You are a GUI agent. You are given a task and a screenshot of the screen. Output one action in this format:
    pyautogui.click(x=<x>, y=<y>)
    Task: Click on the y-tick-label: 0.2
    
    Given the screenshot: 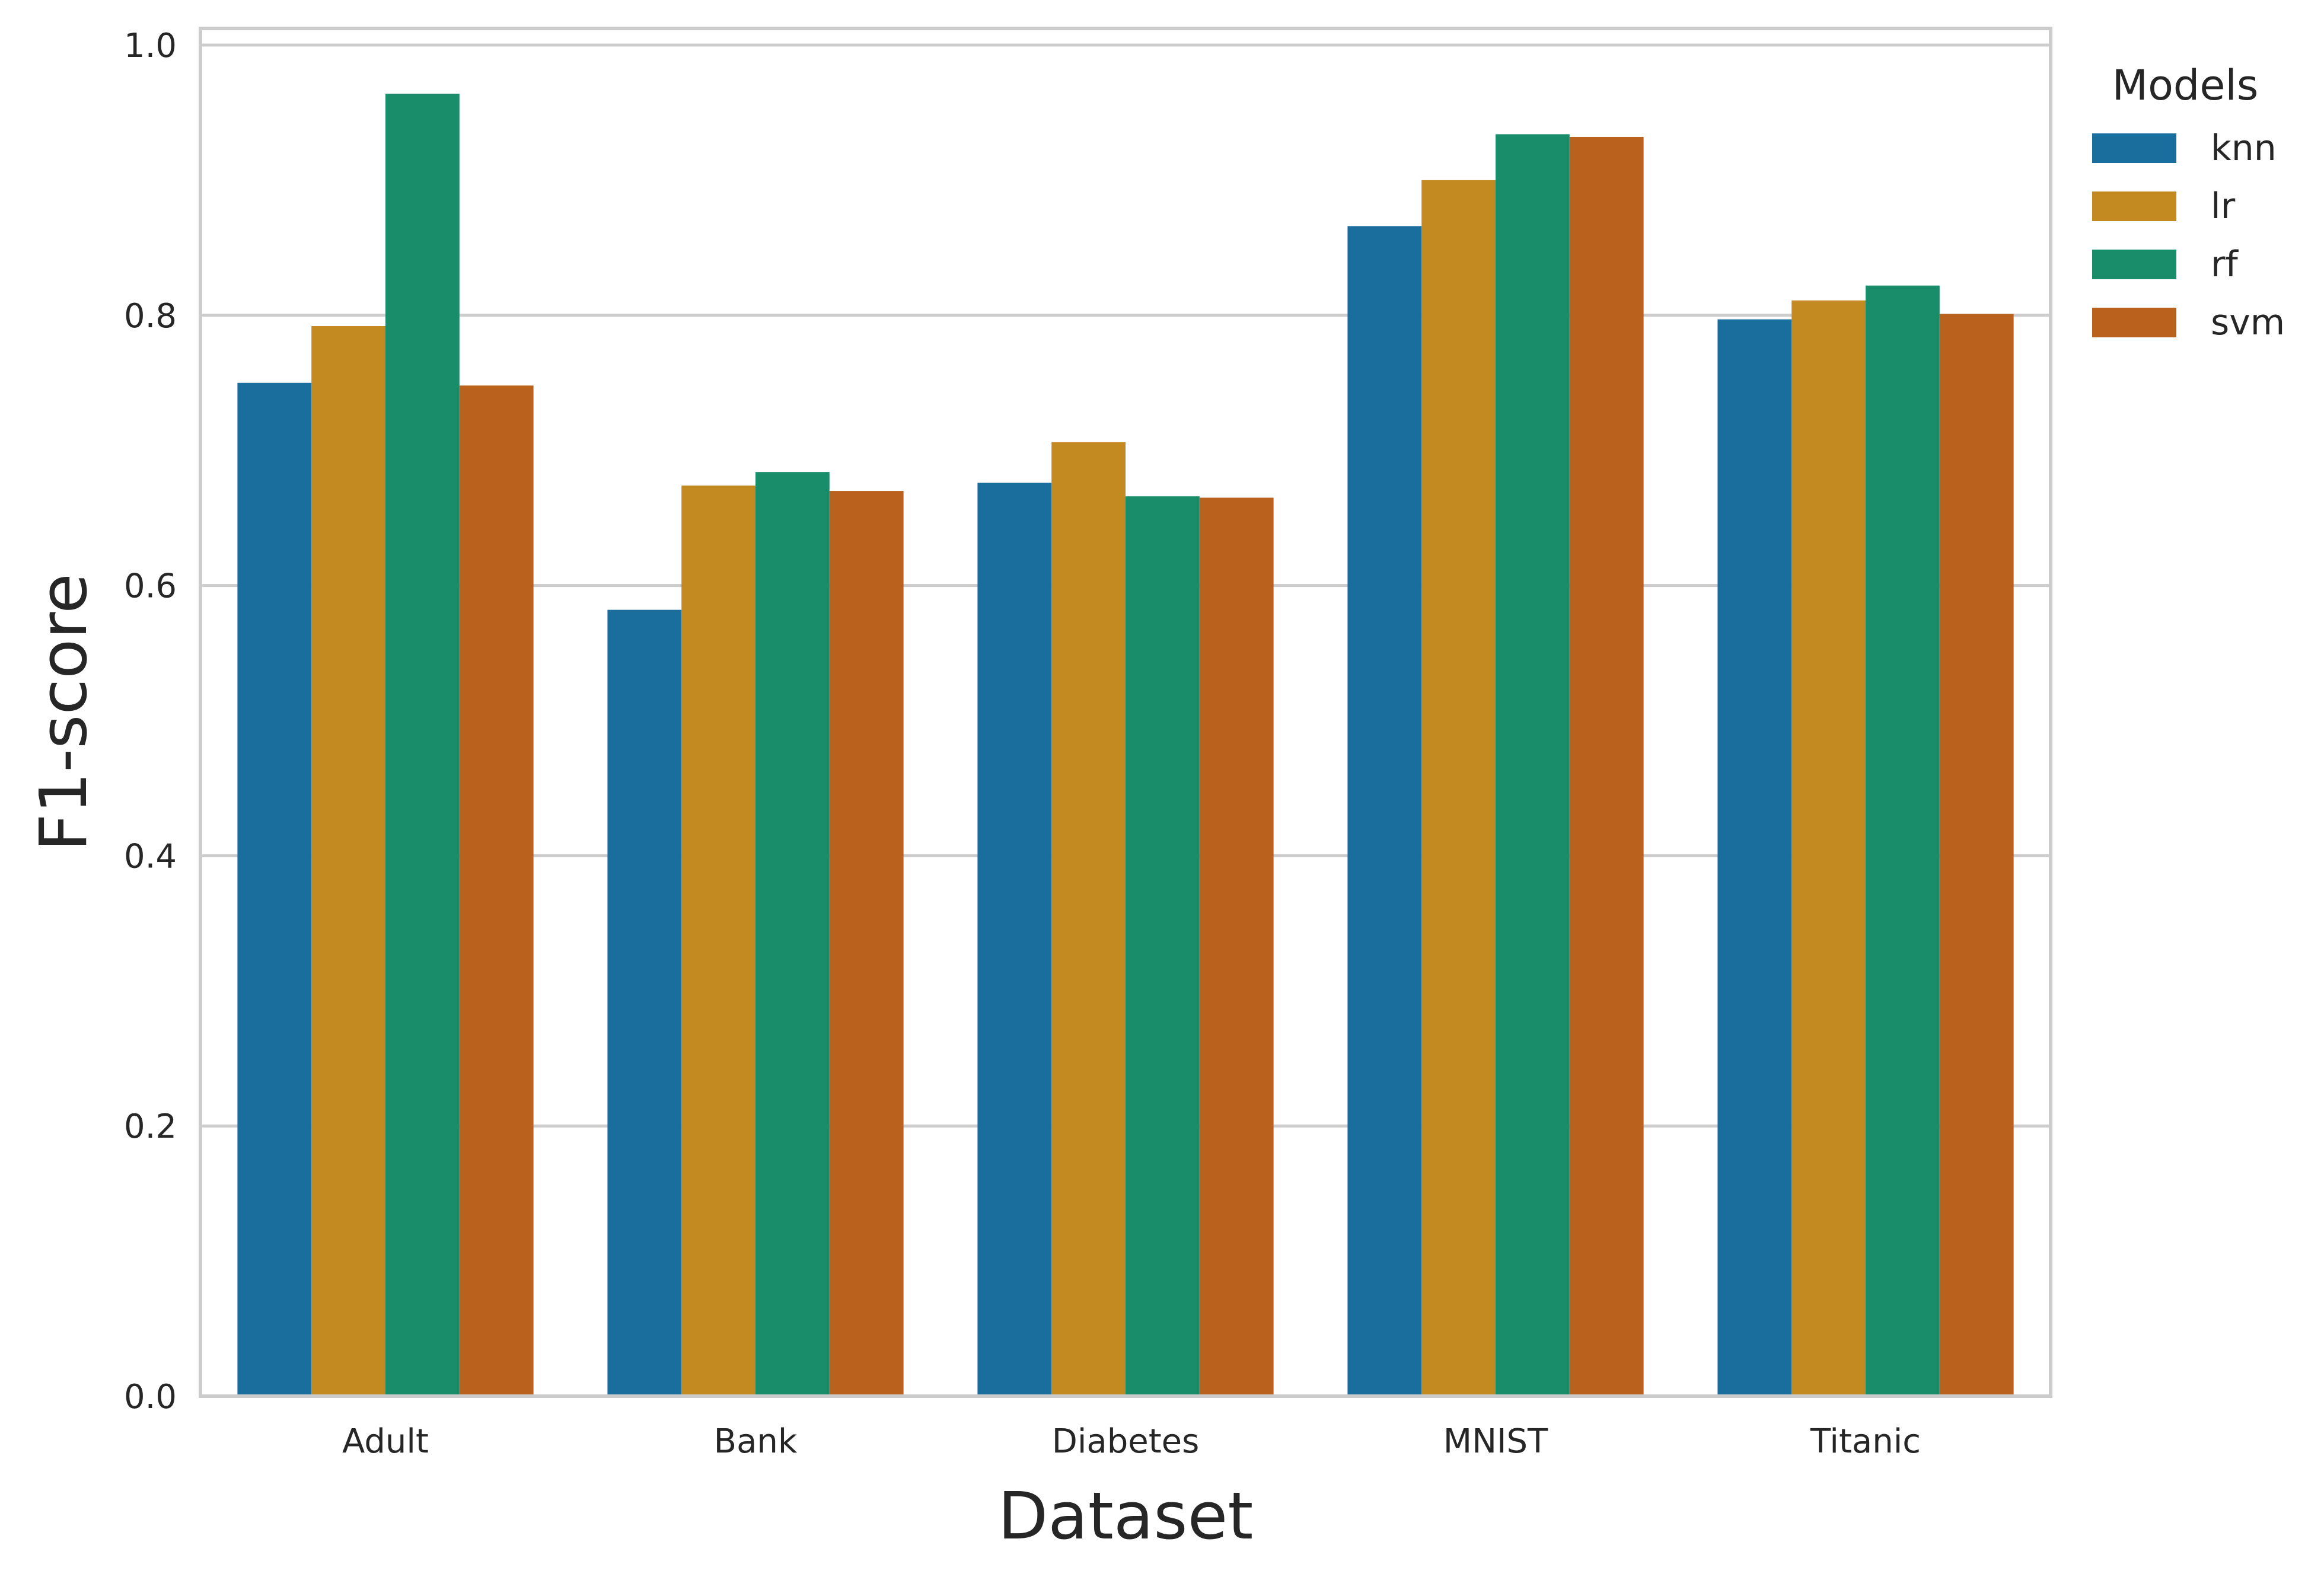 What is the action you would take?
    pyautogui.click(x=150, y=1126)
    